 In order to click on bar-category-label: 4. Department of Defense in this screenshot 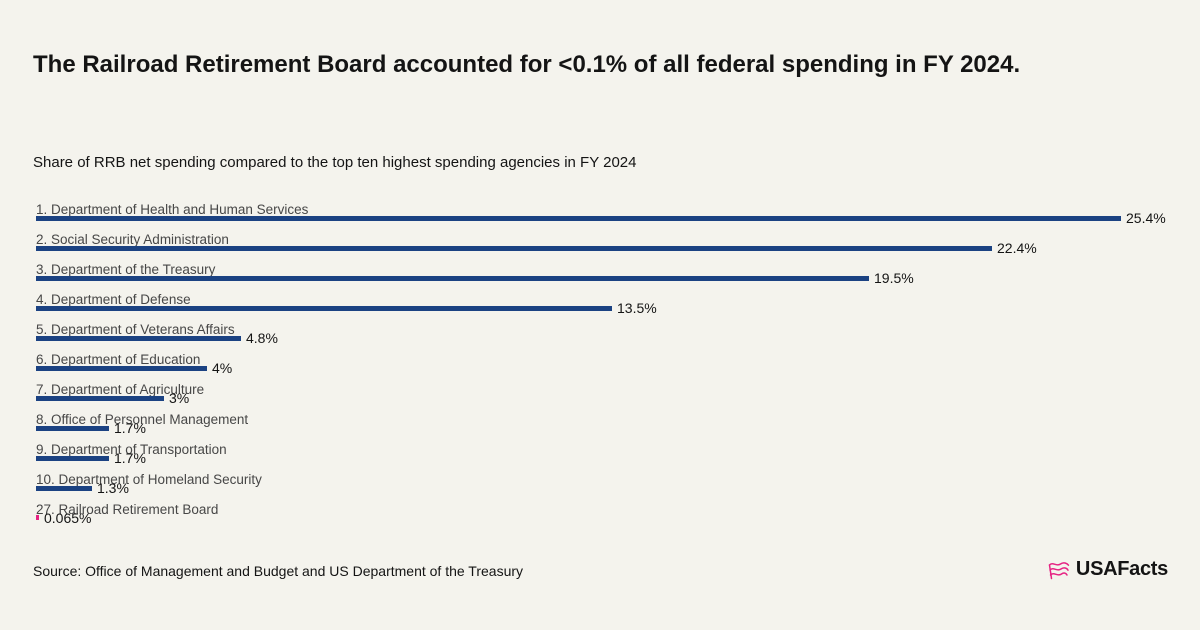, I will do `click(113, 299)`.